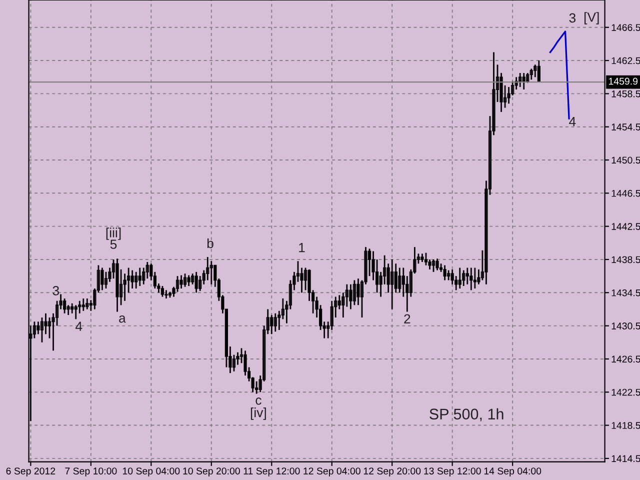 This screenshot has width=640, height=480. I want to click on x-tick-label: 10 Sep 04:00, so click(151, 472).